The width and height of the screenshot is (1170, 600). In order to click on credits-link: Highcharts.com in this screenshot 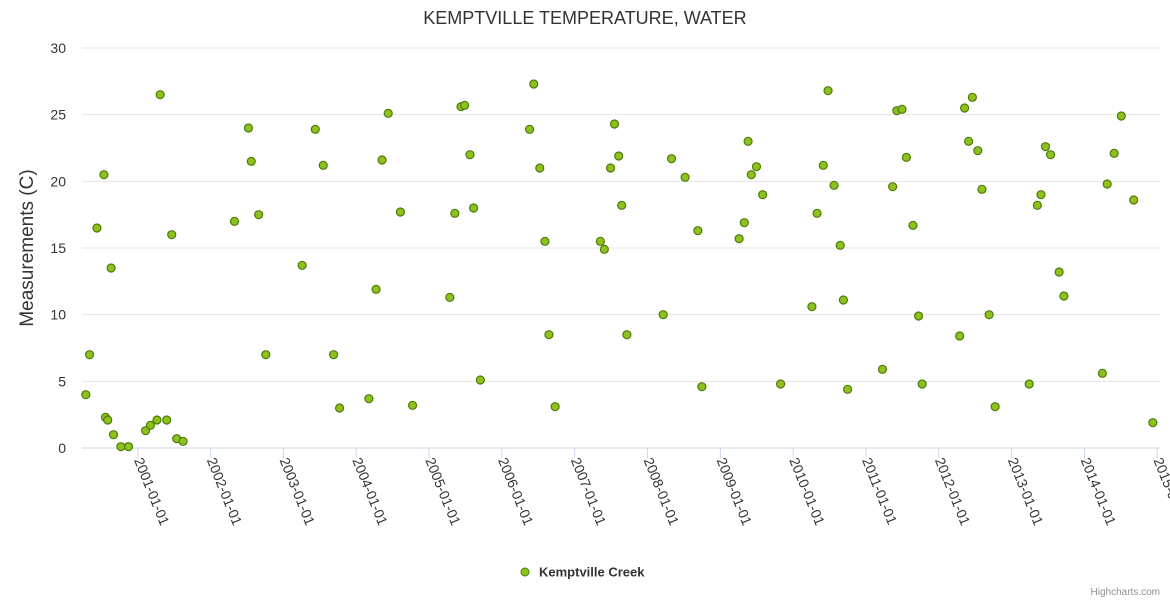, I will do `click(1125, 592)`.